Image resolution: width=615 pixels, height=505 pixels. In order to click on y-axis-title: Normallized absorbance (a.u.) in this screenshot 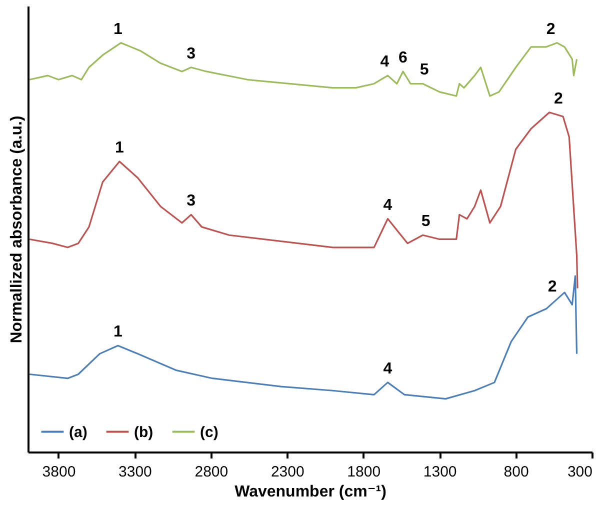, I will do `click(17, 230)`.